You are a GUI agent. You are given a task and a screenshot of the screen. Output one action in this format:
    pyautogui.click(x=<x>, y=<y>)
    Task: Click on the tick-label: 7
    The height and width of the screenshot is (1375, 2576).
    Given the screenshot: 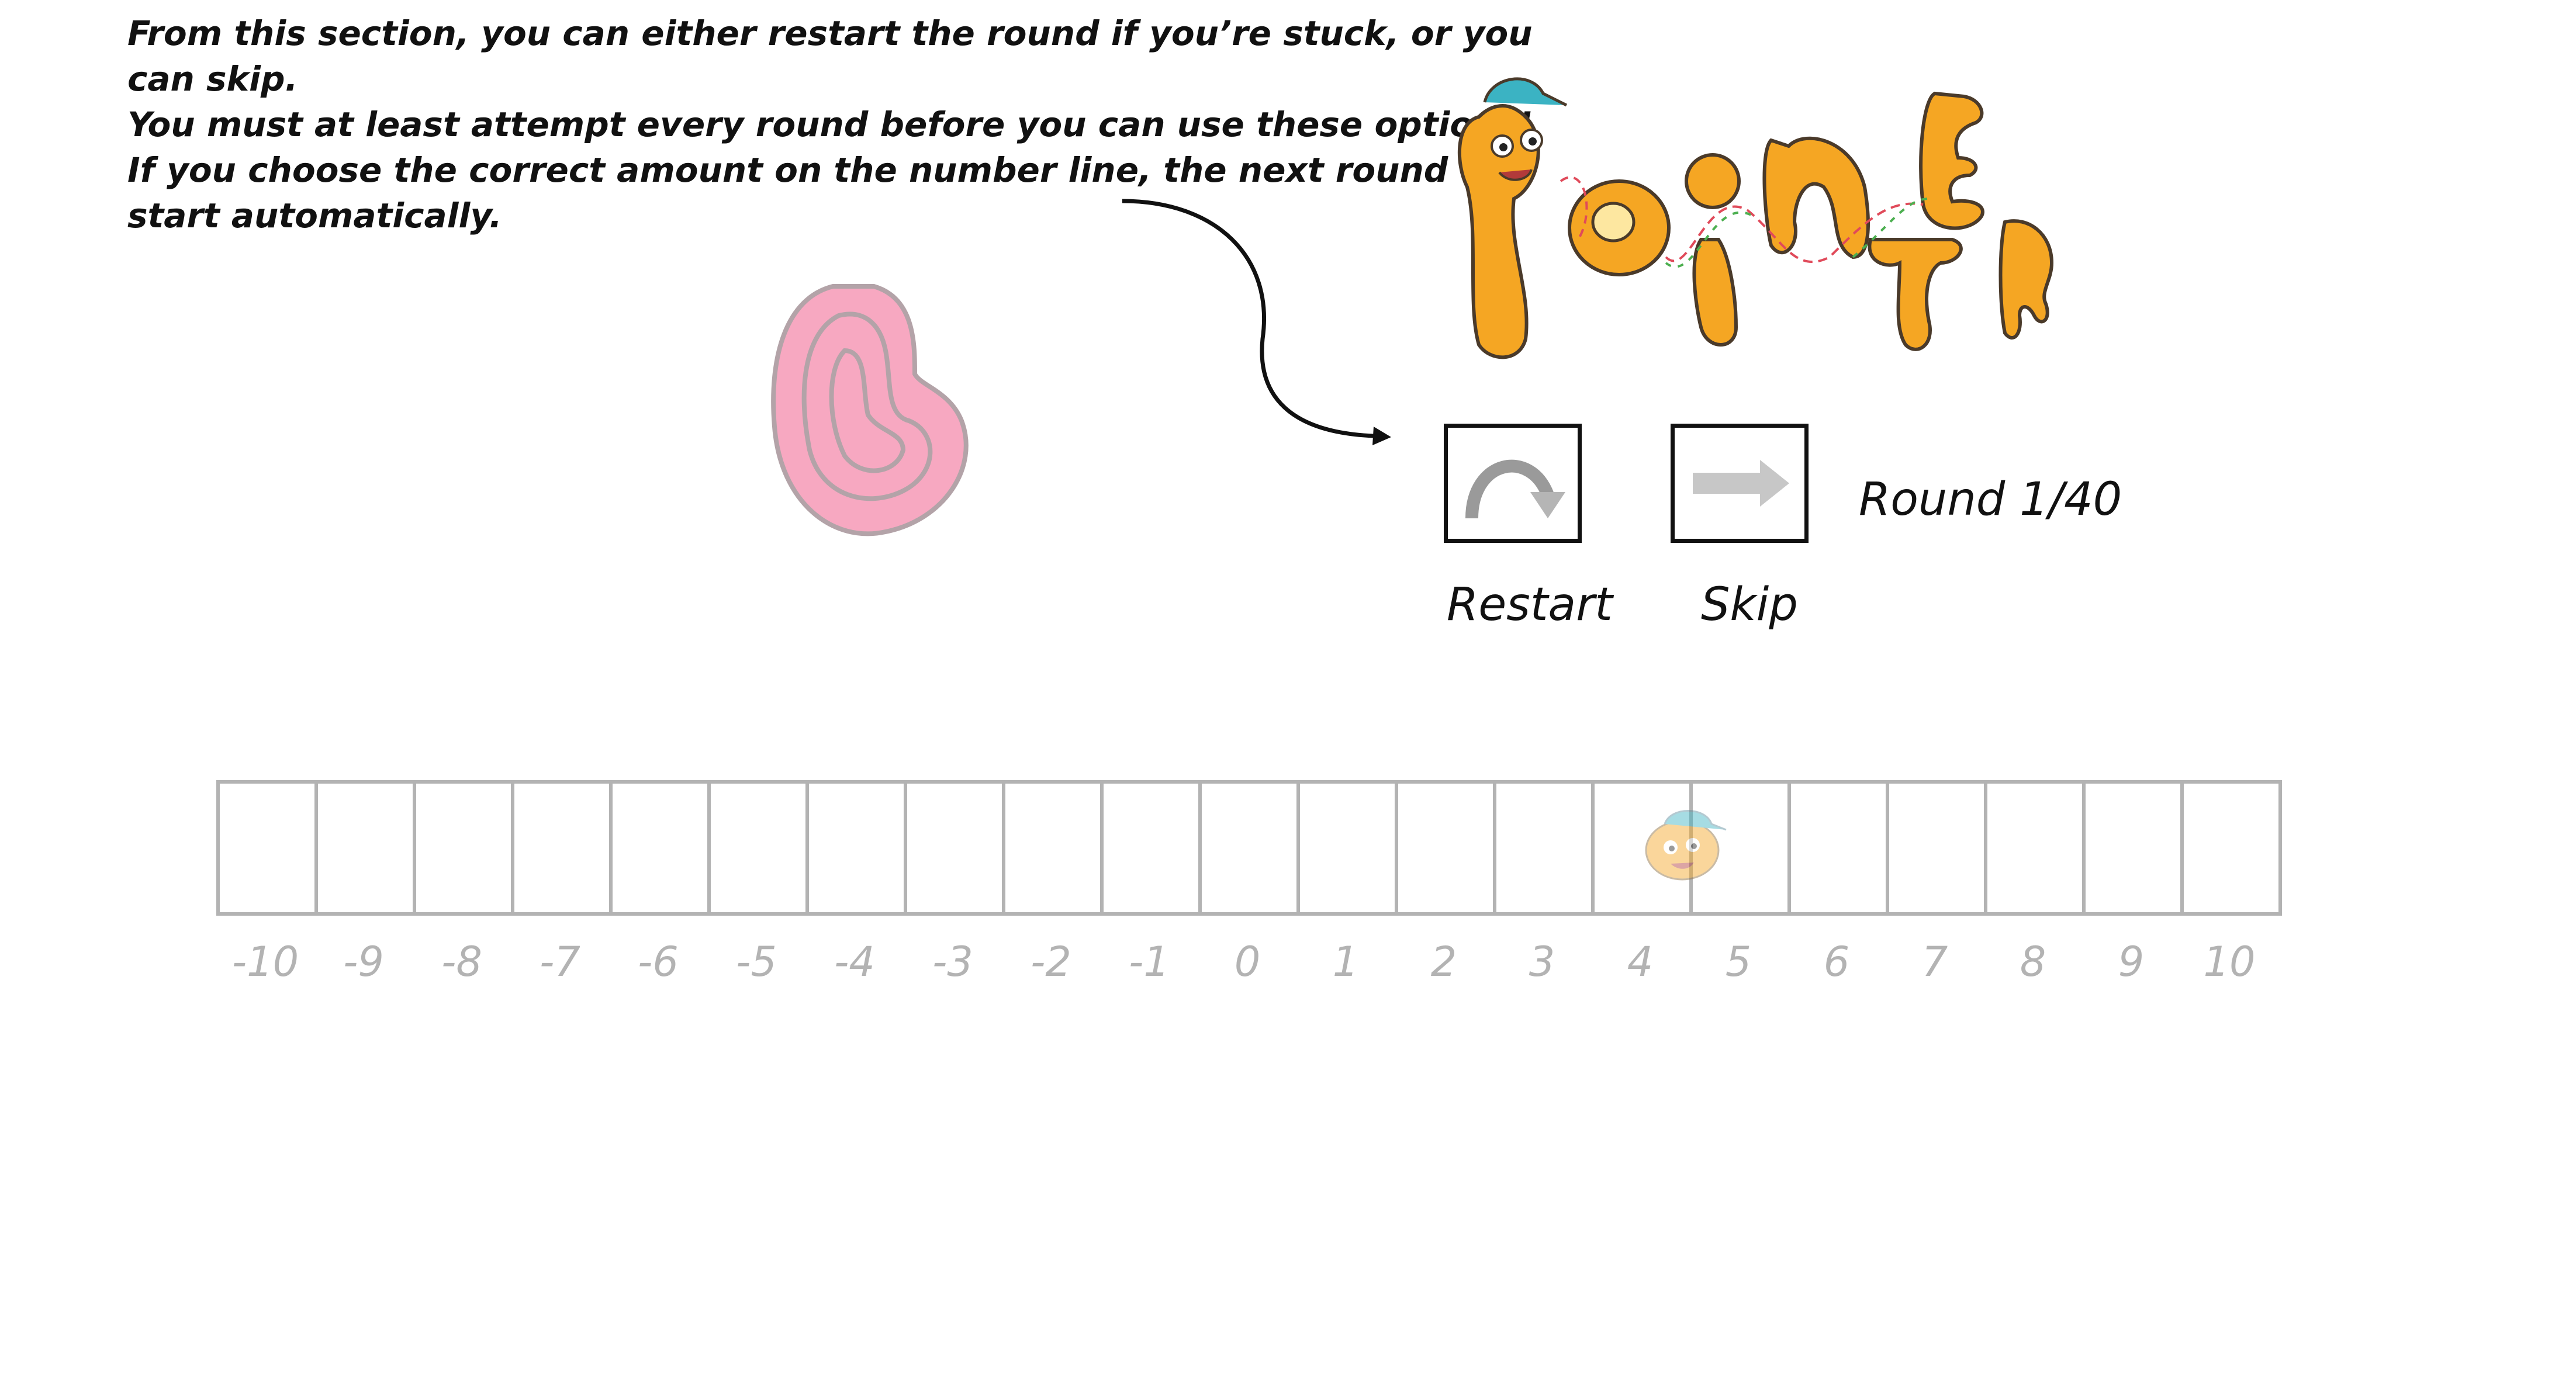 What is the action you would take?
    pyautogui.click(x=1934, y=962)
    